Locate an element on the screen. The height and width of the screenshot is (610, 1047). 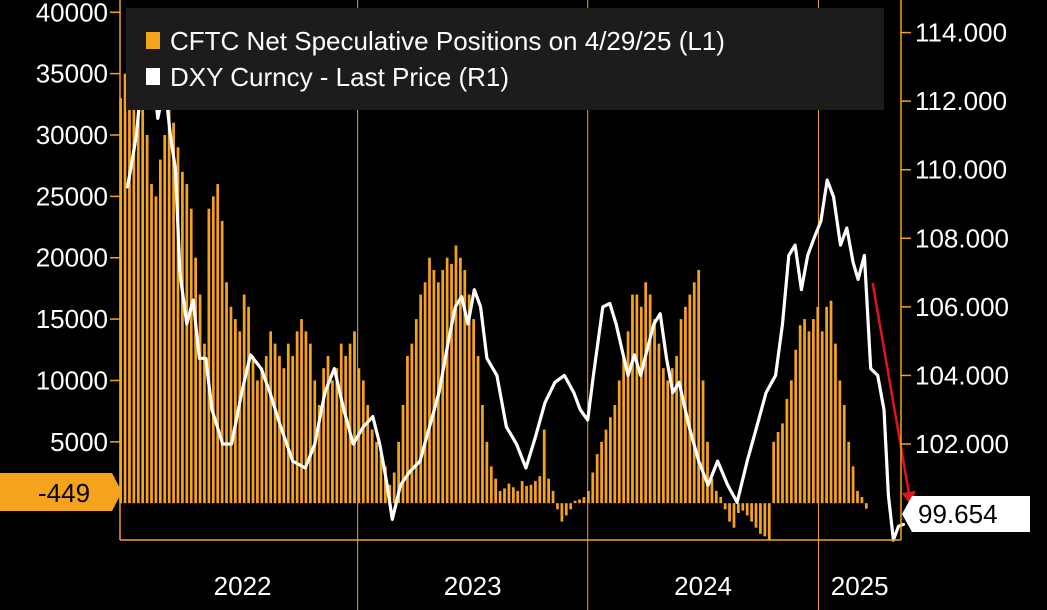
right-tick-label-106: 106.000 is located at coordinates (962, 307).